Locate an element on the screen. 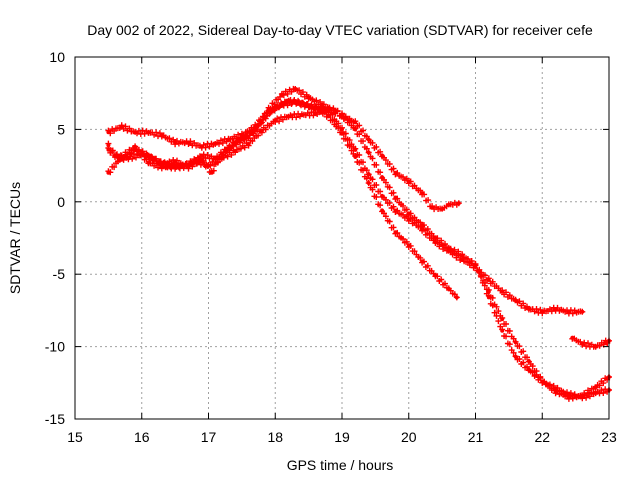 Image resolution: width=640 pixels, height=480 pixels. x-tick-label: 15 is located at coordinates (75, 437).